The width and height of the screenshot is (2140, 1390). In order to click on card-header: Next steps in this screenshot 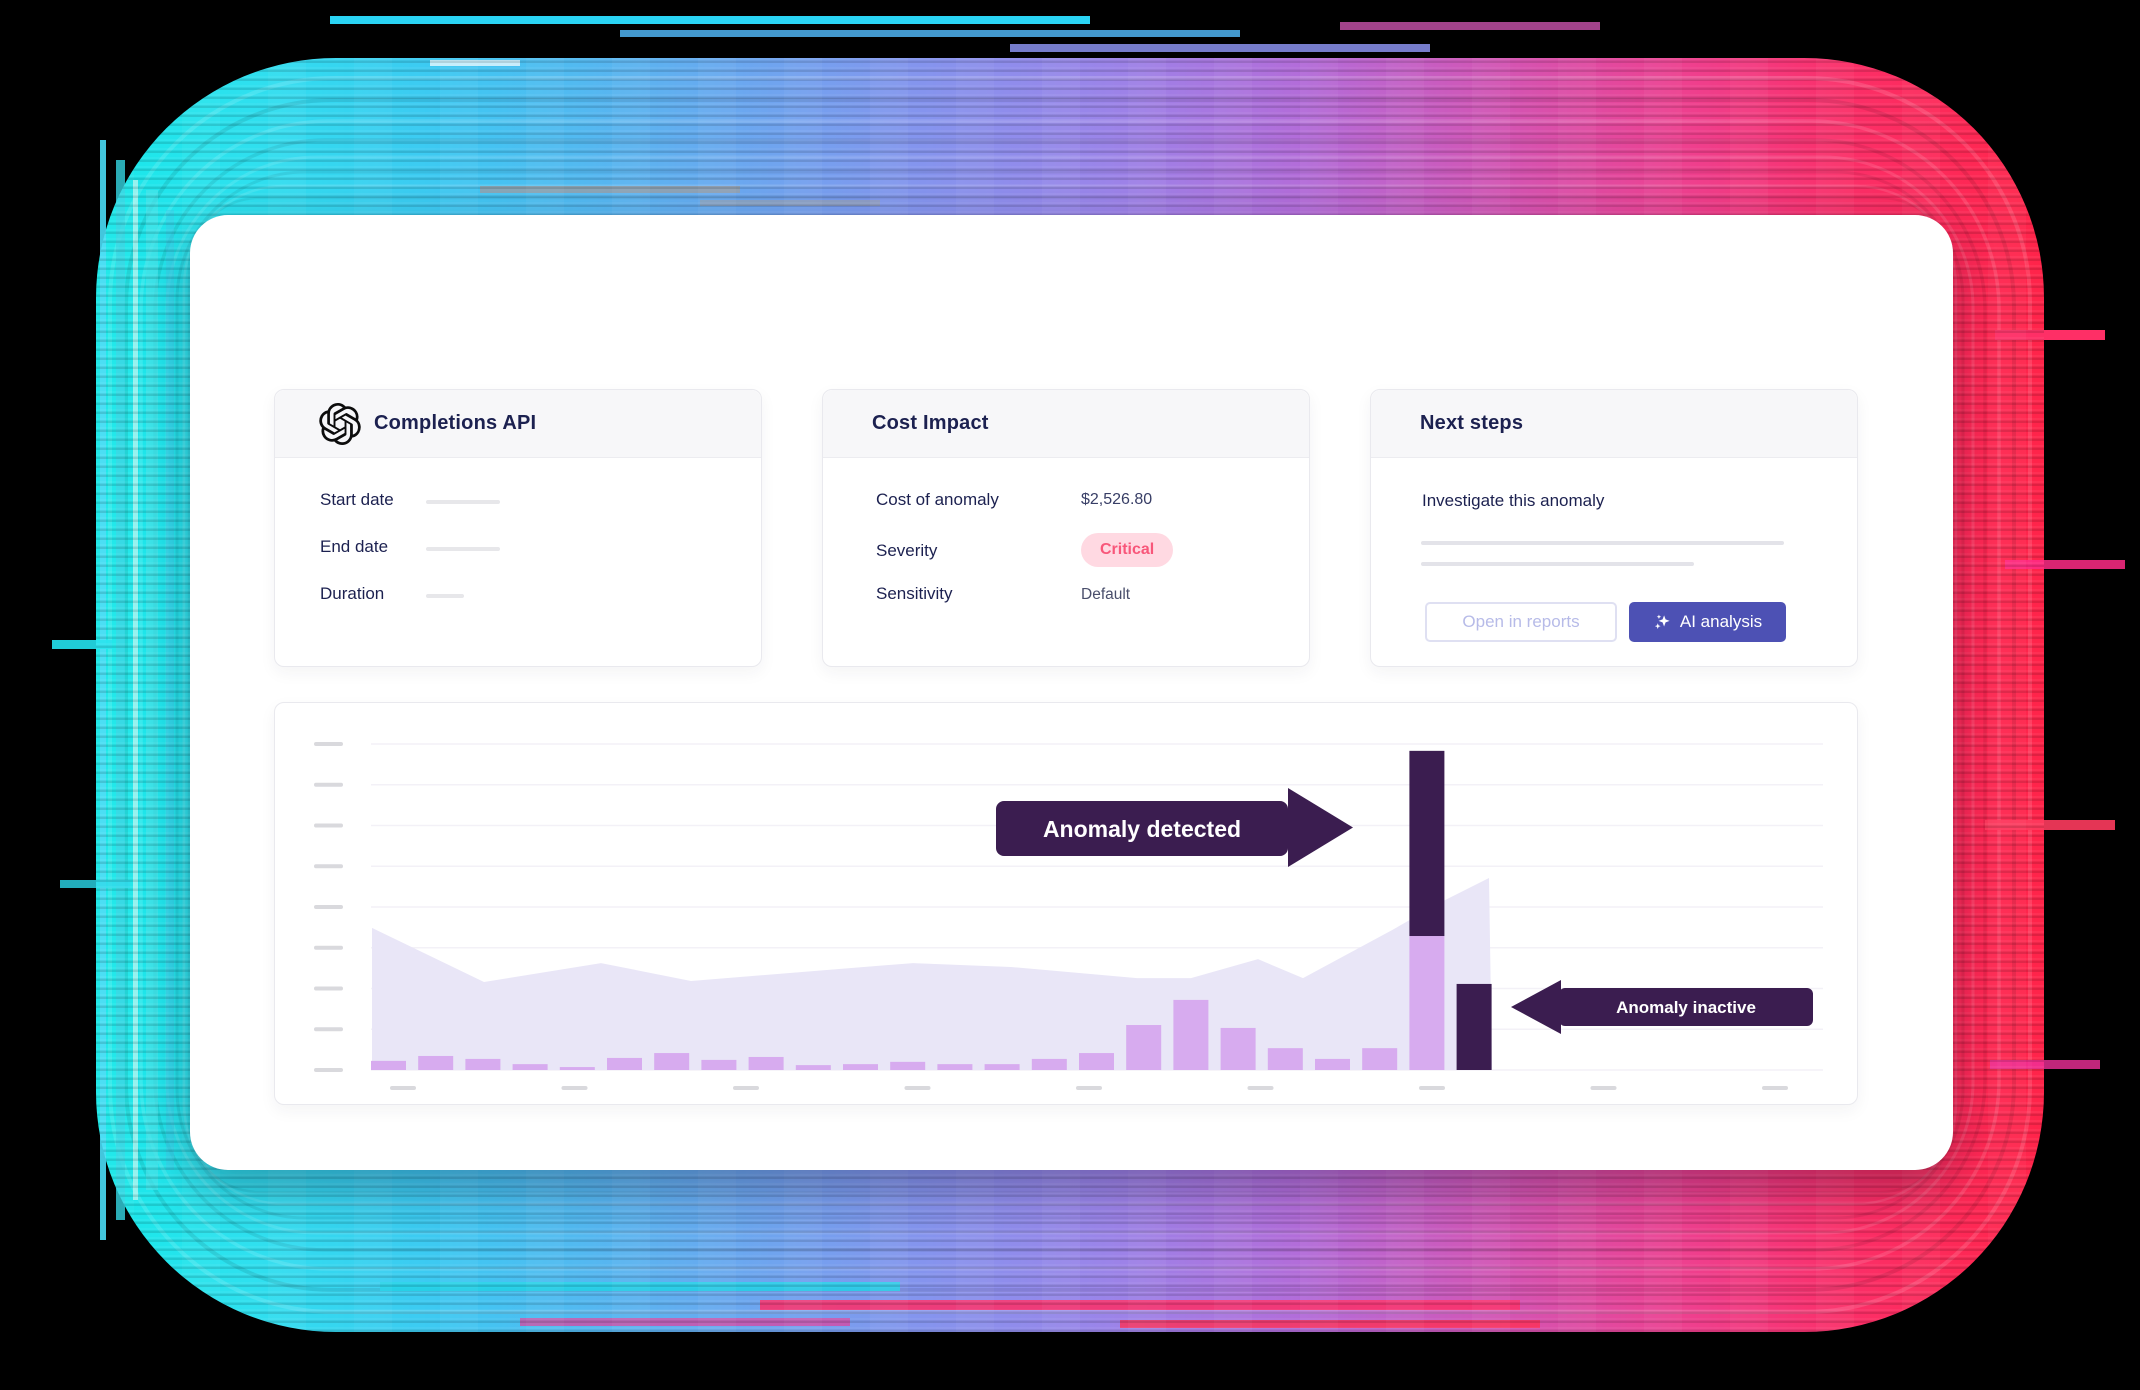, I will do `click(1614, 424)`.